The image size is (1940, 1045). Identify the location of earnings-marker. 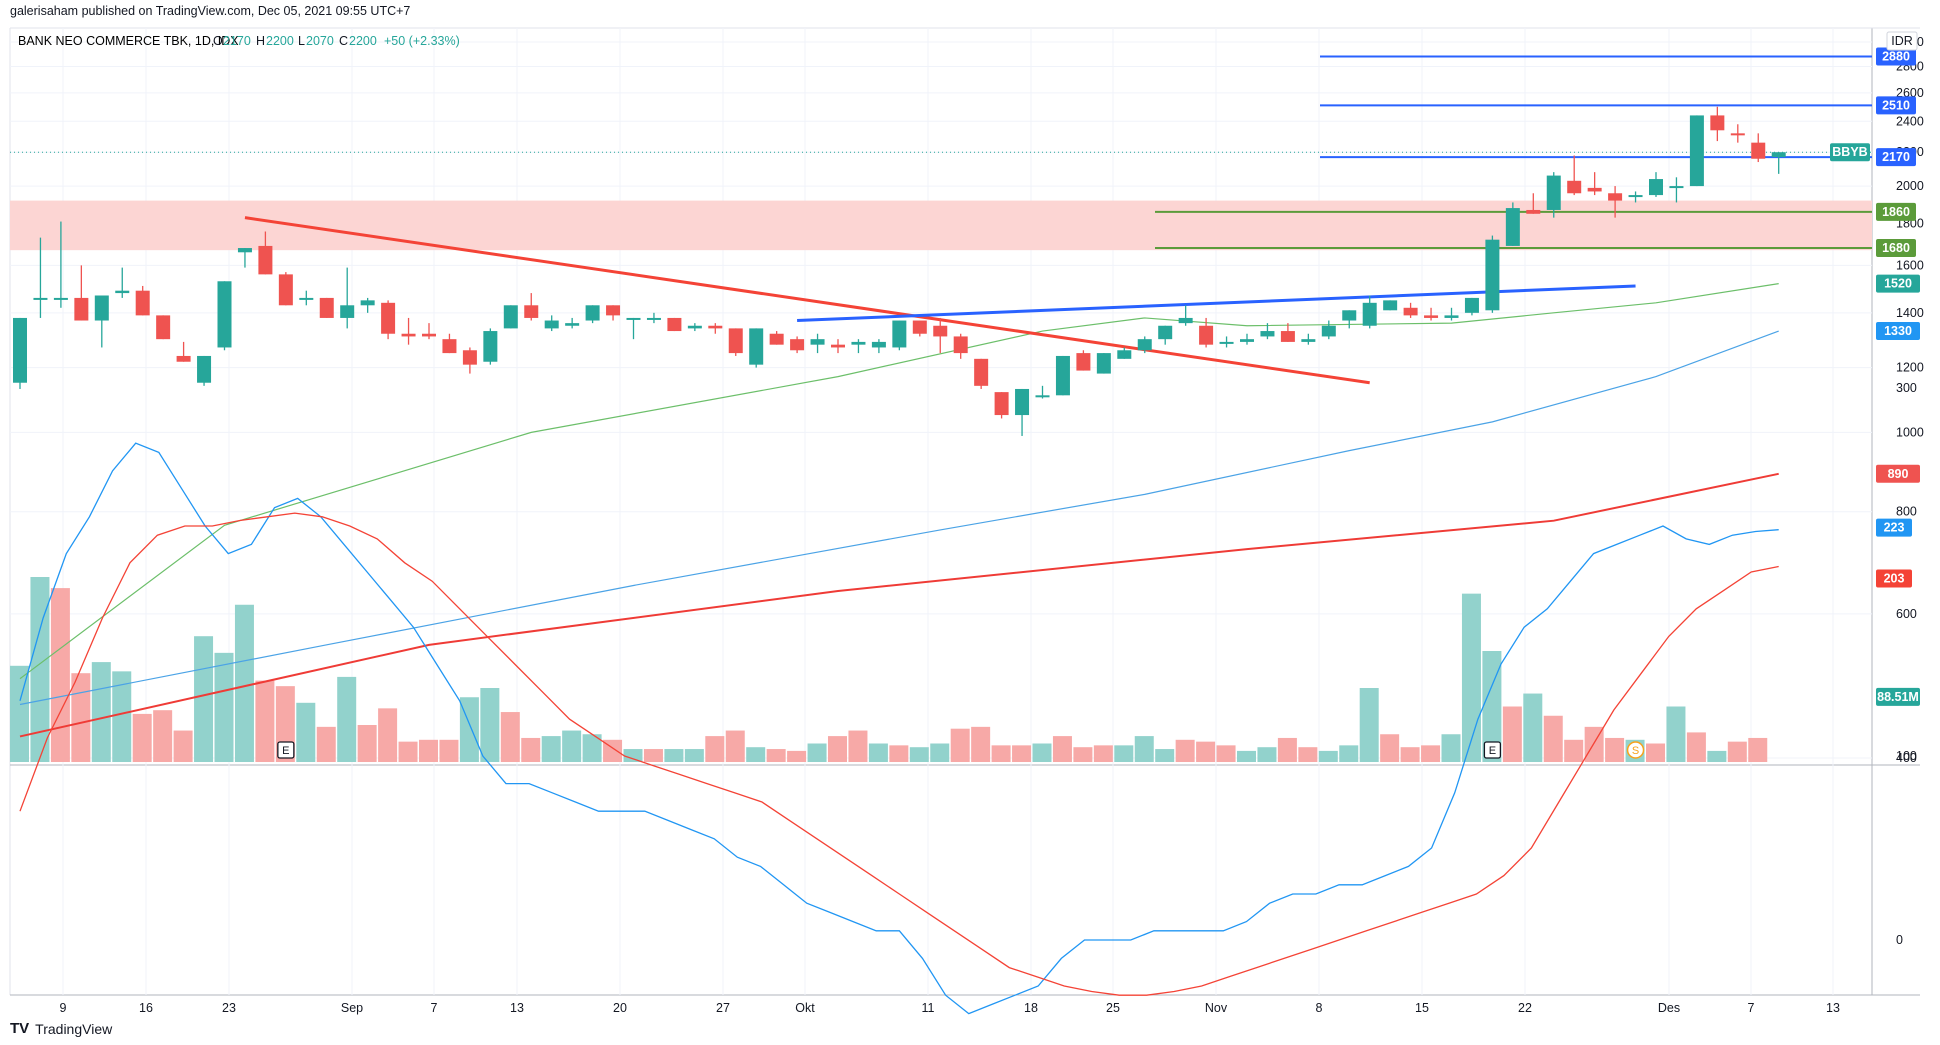
(1492, 750).